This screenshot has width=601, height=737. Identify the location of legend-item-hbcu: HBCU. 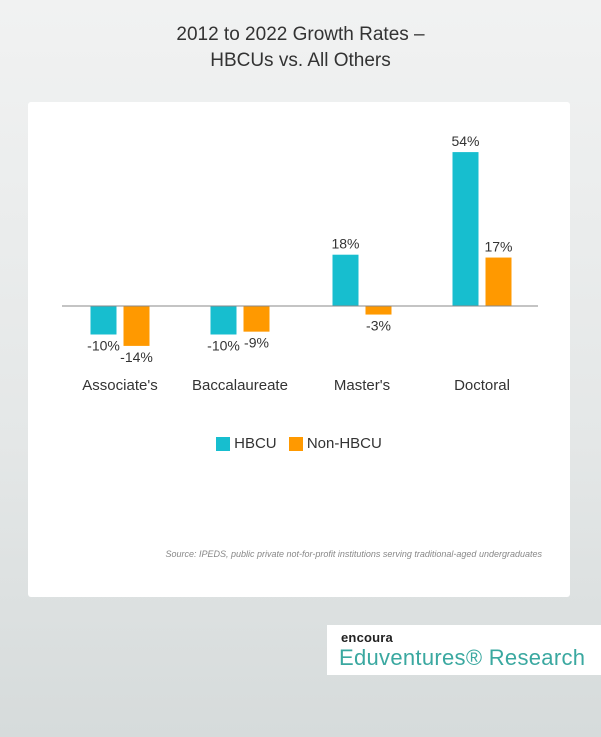
(246, 443).